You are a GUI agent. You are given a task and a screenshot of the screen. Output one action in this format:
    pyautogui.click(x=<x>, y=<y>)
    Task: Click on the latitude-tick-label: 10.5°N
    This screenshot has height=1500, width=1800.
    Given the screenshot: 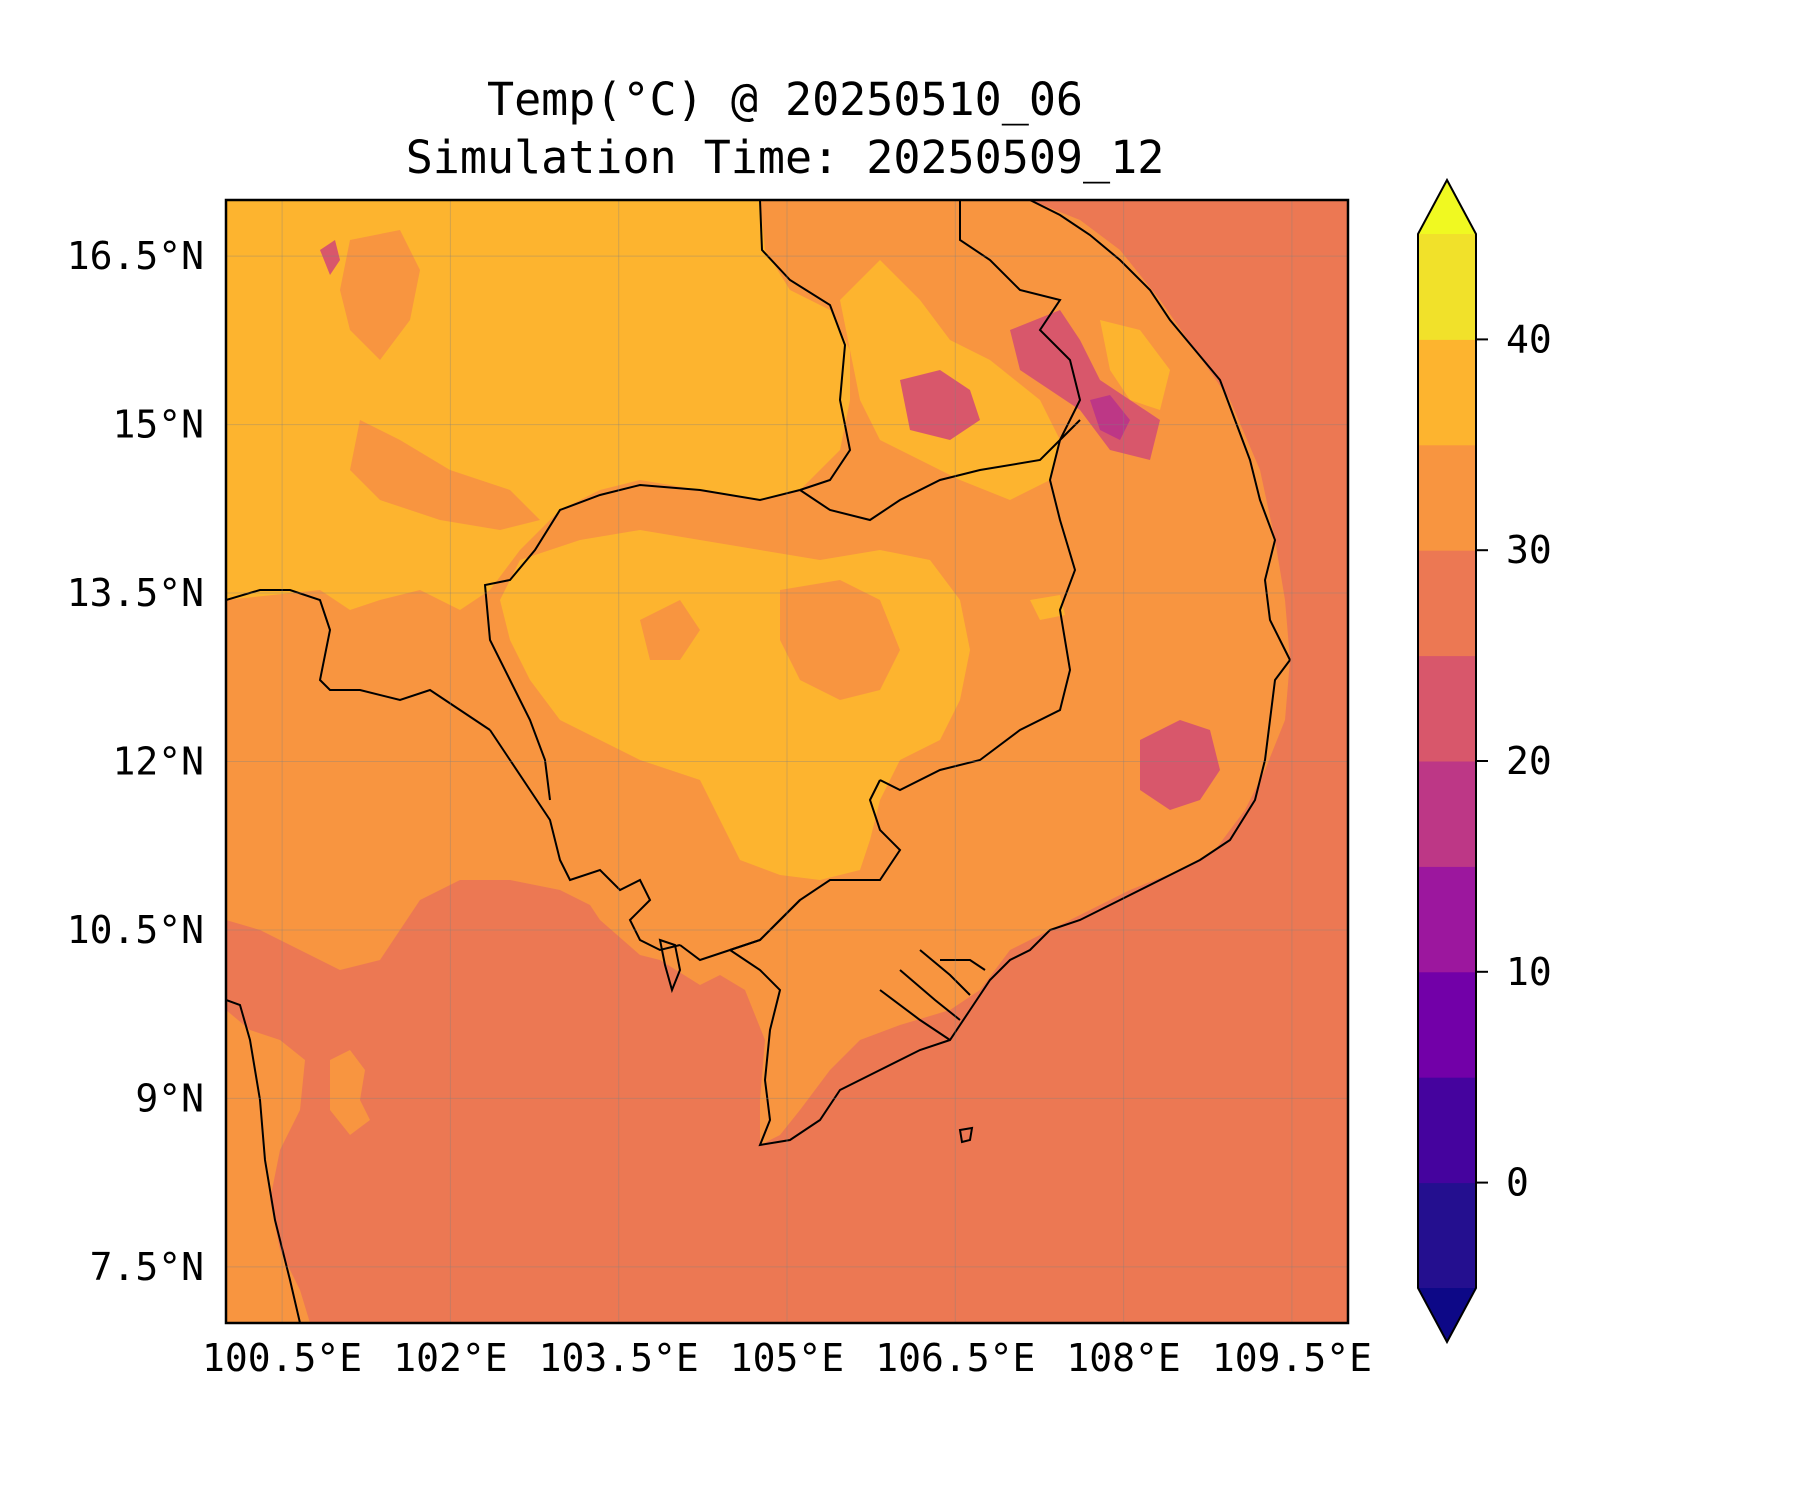 What is the action you would take?
    pyautogui.click(x=135, y=930)
    